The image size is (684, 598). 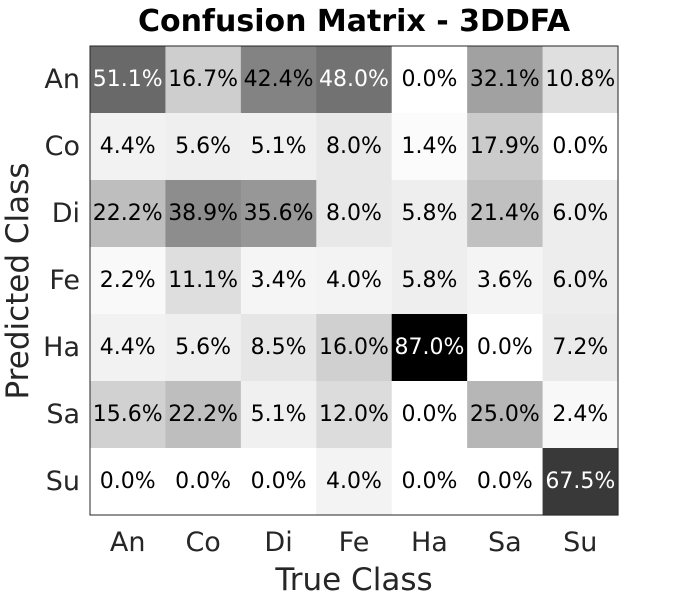 What do you see at coordinates (62, 79) in the screenshot?
I see `y-tick-label: An` at bounding box center [62, 79].